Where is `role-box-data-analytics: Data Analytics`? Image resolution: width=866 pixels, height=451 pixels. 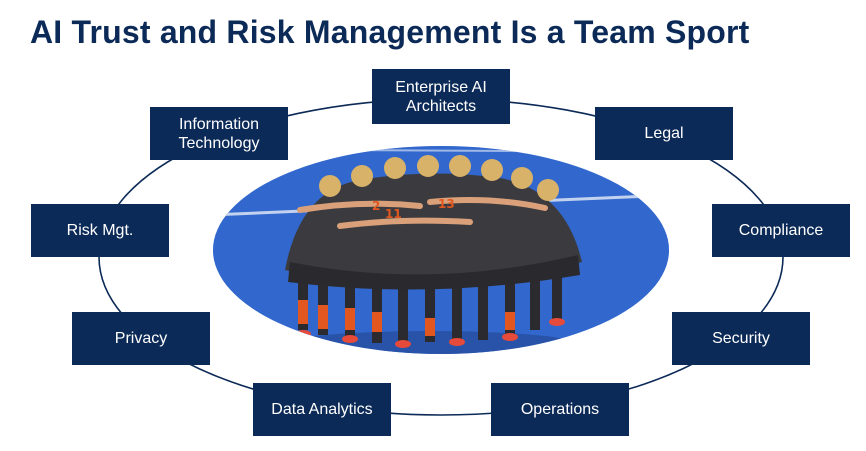 role-box-data-analytics: Data Analytics is located at coordinates (322, 409).